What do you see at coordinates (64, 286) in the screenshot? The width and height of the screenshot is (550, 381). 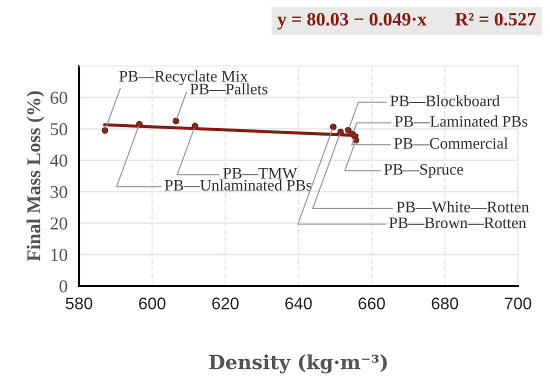 I see `y-tick-label: 0` at bounding box center [64, 286].